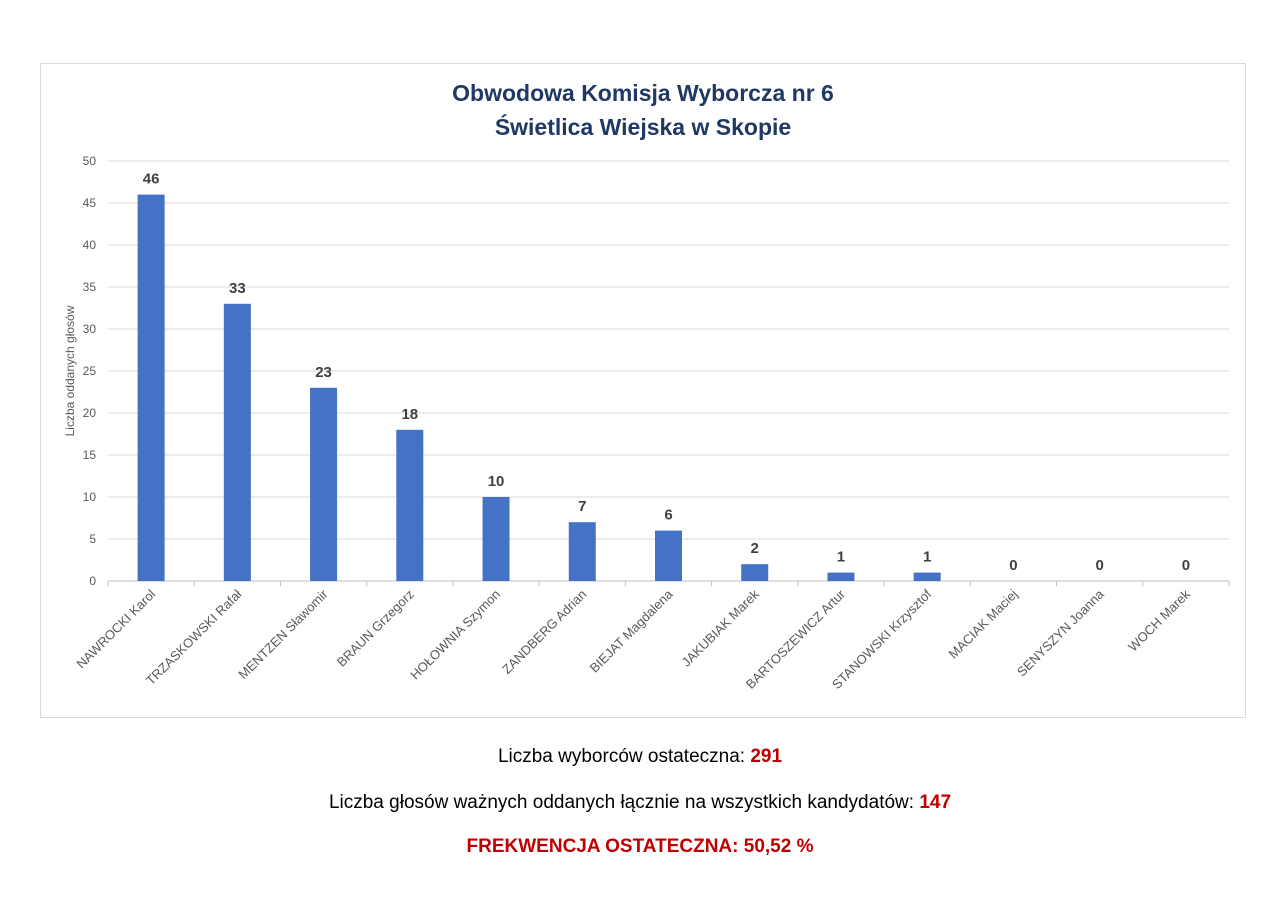  I want to click on data-label: 6, so click(668, 515).